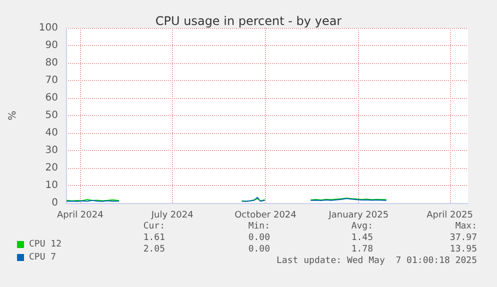 This screenshot has width=497, height=287. I want to click on y-tick-label: 50, so click(51, 115).